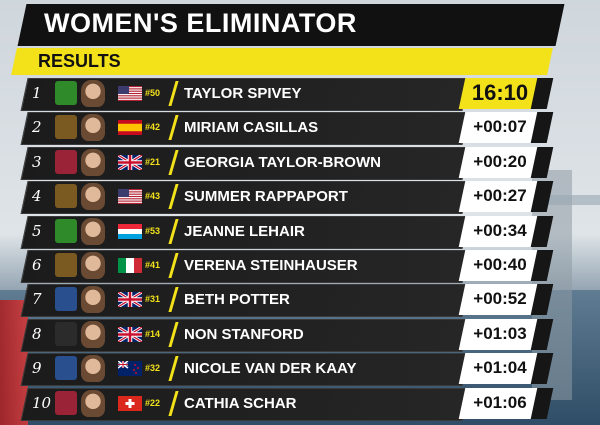 The image size is (600, 425). I want to click on result-row: 6 #41 VERENA STEINHAUSER +00:40, so click(300, 266).